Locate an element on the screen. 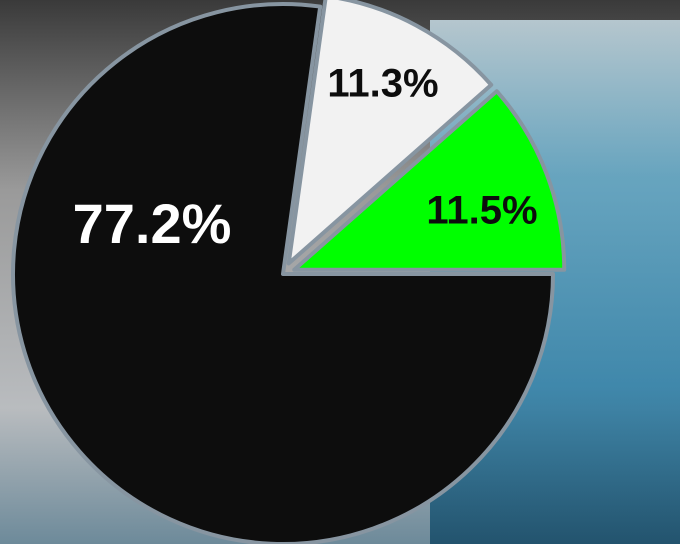 This screenshot has height=544, width=680. data-label: 11.5% is located at coordinates (481, 211).